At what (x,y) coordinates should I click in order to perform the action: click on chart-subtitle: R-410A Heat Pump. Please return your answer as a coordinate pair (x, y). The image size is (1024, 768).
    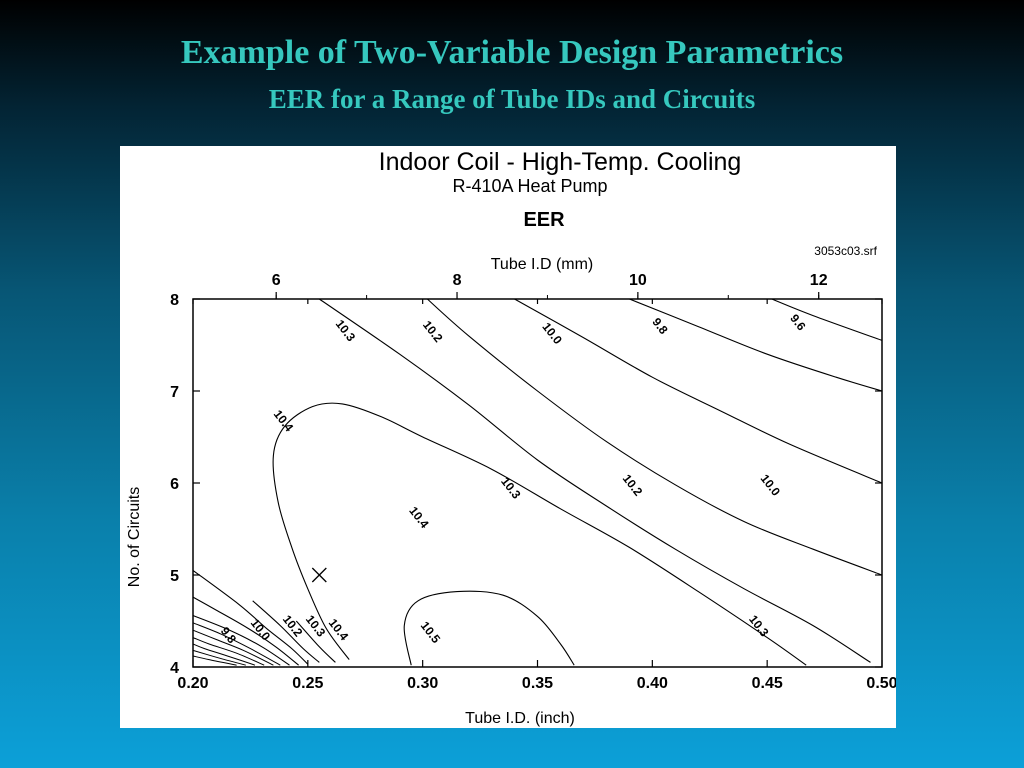
    Looking at the image, I should click on (529, 186).